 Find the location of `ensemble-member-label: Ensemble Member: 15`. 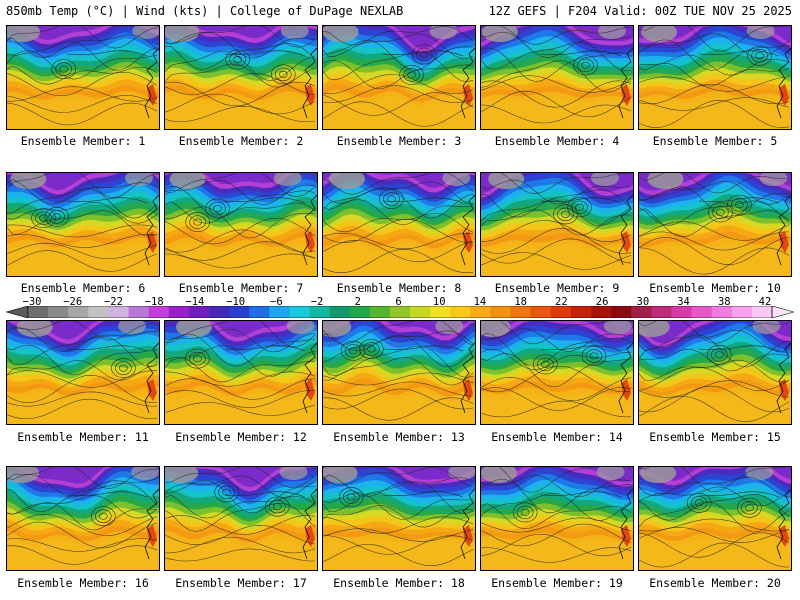

ensemble-member-label: Ensemble Member: 15 is located at coordinates (715, 437).